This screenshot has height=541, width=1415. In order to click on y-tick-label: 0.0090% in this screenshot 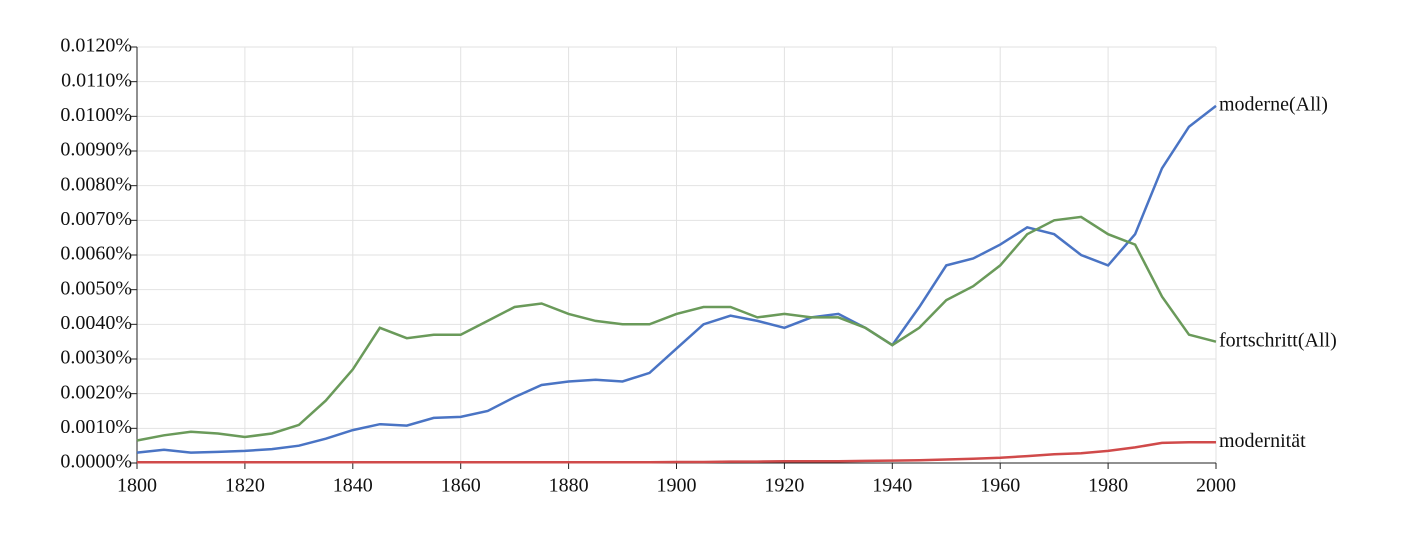, I will do `click(96, 150)`.